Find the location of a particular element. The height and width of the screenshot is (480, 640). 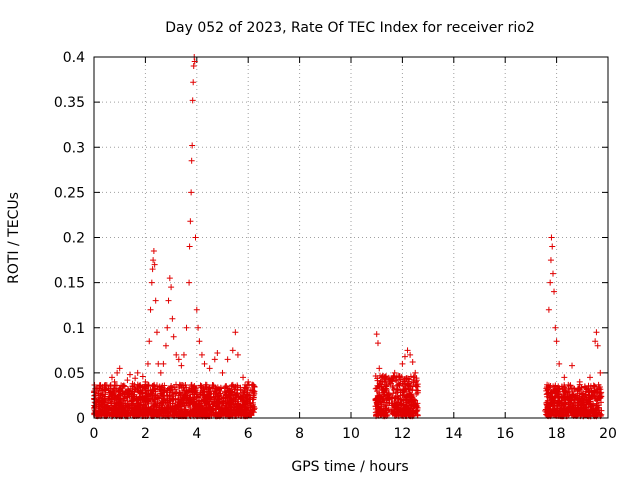

y-tick-label: 0.05 is located at coordinates (69, 374).